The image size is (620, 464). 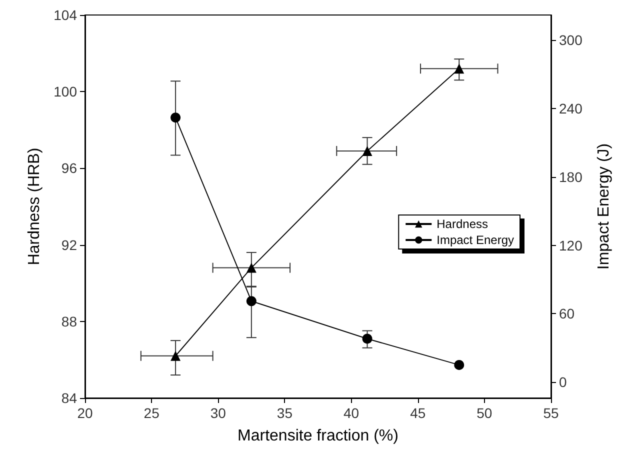 I want to click on y2-tick-label: 180, so click(x=571, y=176).